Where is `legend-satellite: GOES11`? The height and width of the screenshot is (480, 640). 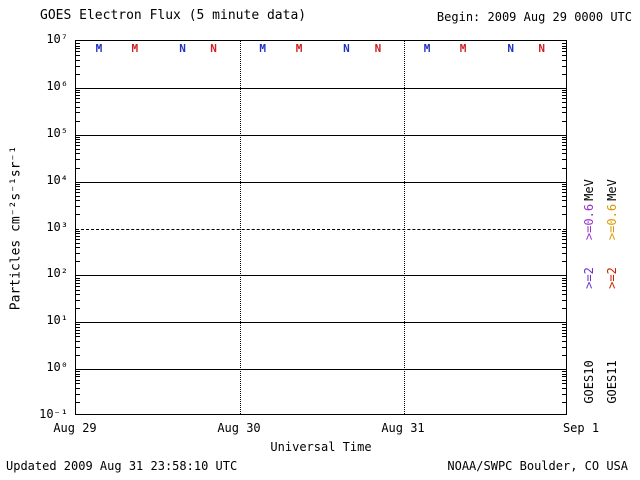 legend-satellite: GOES11 is located at coordinates (612, 382).